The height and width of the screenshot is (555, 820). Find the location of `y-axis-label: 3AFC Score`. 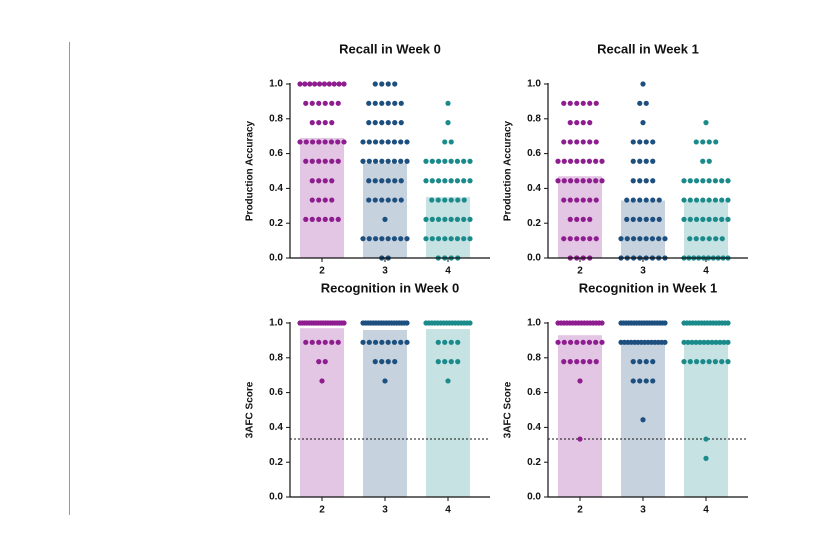

y-axis-label: 3AFC Score is located at coordinates (508, 409).